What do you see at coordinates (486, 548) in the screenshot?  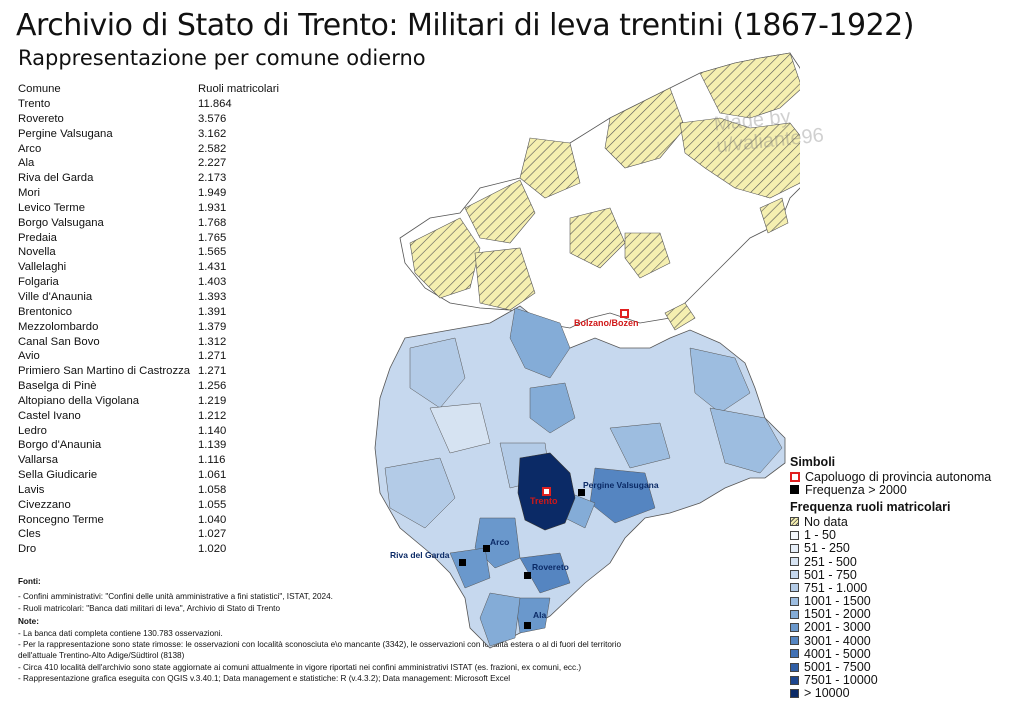 I see `freq-symbol-arco` at bounding box center [486, 548].